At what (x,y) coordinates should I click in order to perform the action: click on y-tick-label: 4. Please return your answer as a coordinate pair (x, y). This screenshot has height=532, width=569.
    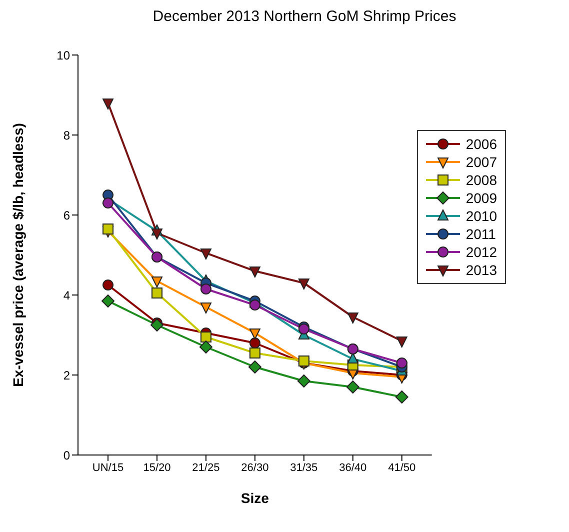
    Looking at the image, I should click on (66, 295).